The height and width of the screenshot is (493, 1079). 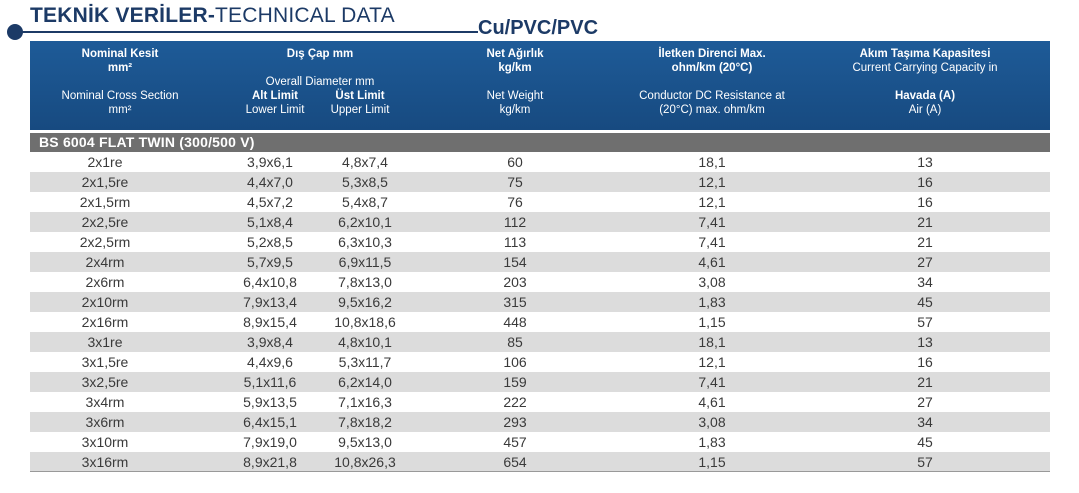 What do you see at coordinates (515, 182) in the screenshot?
I see `cell-net-weight: 75` at bounding box center [515, 182].